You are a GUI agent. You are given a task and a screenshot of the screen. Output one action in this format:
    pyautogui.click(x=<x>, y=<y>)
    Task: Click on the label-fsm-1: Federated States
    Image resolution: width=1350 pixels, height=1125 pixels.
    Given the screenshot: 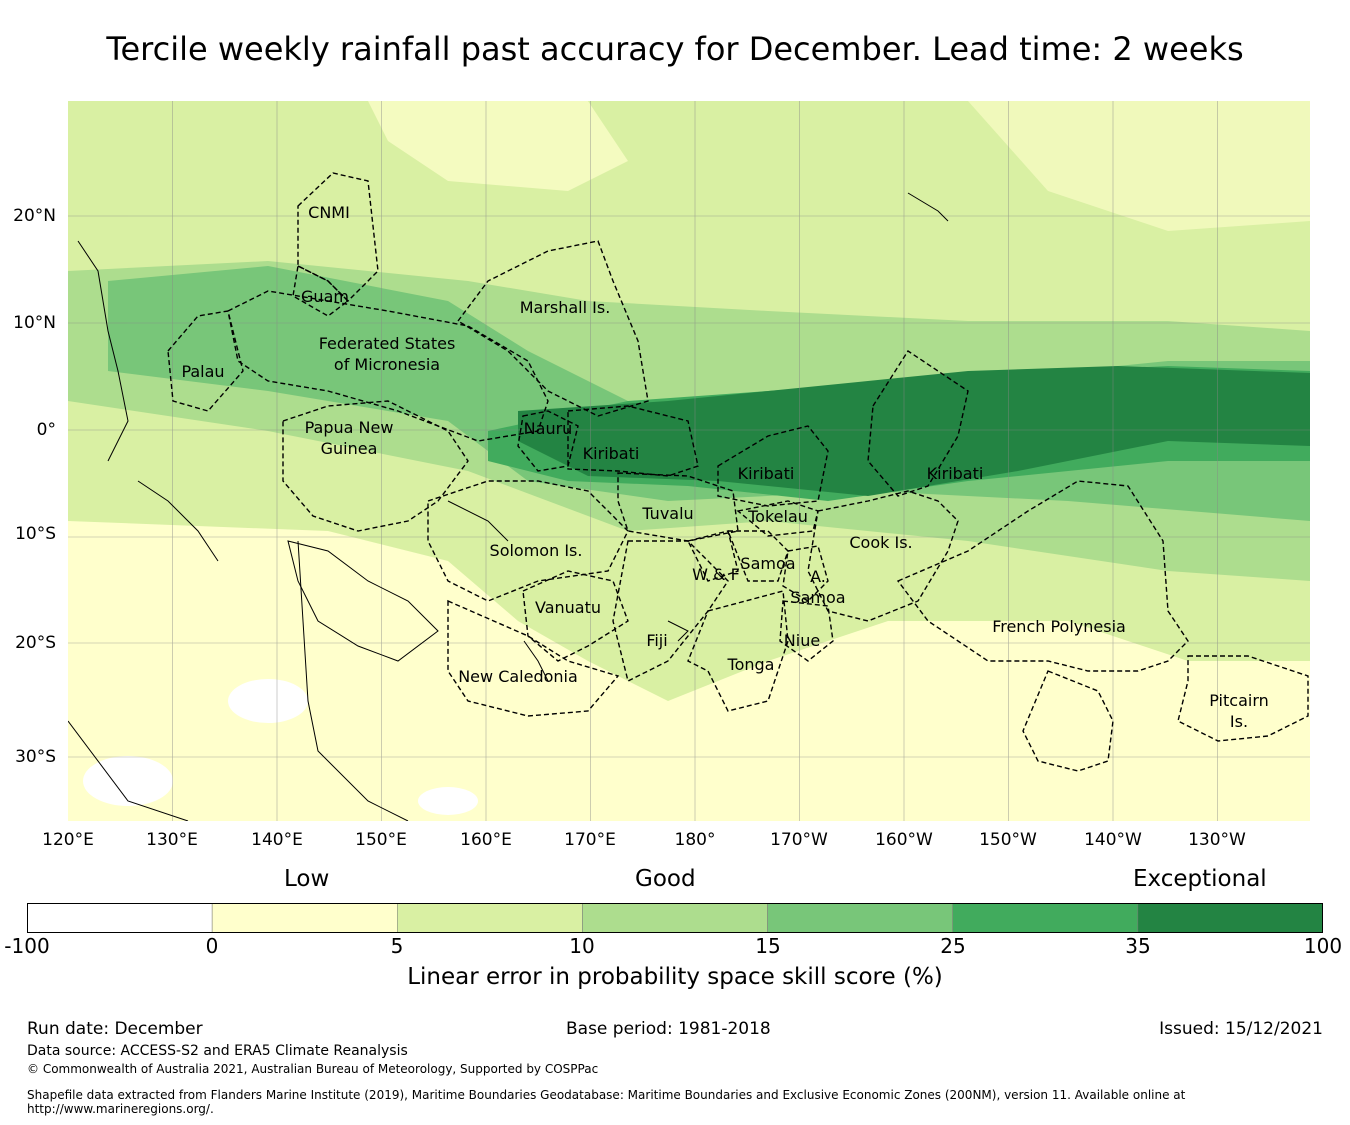 What is the action you would take?
    pyautogui.click(x=387, y=343)
    